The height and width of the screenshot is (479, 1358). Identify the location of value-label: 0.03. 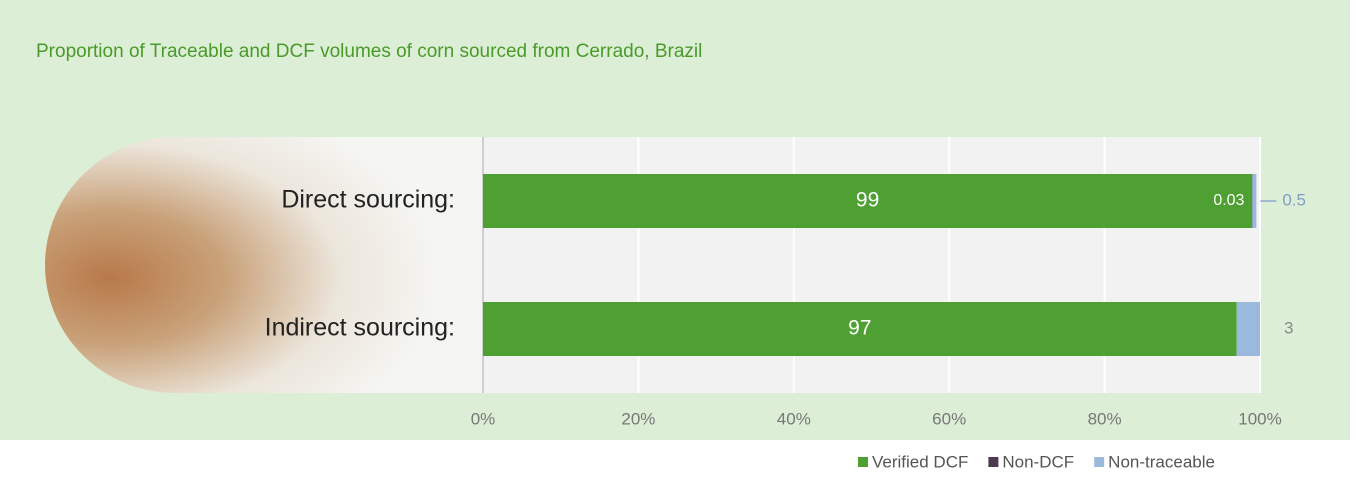
(1228, 200).